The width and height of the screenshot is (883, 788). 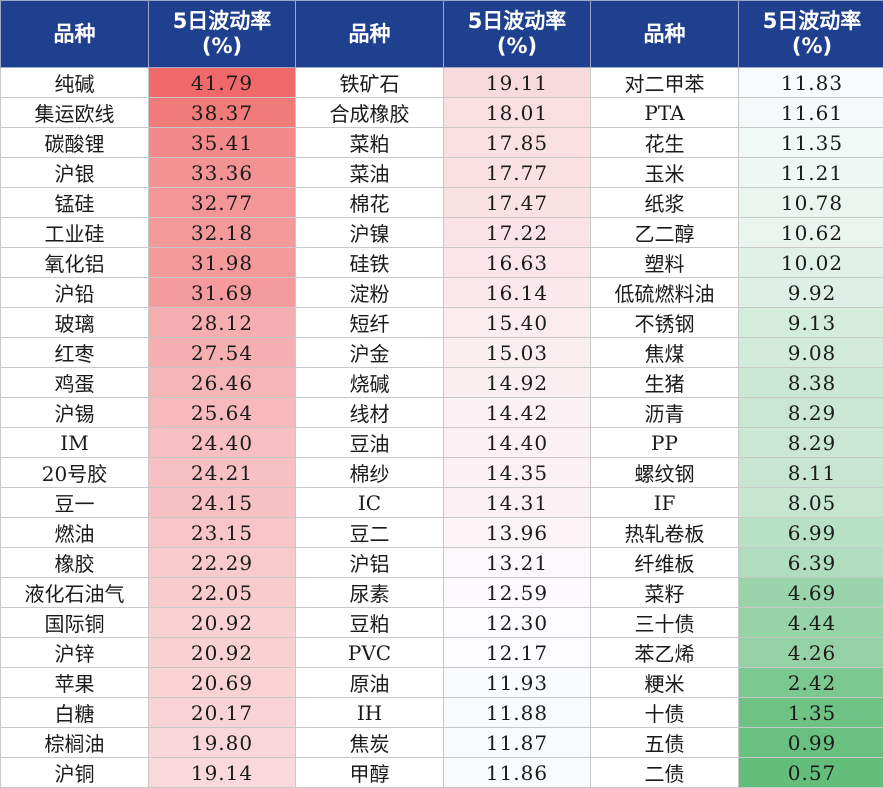 What do you see at coordinates (665, 413) in the screenshot?
I see `variety-cell: 沥青` at bounding box center [665, 413].